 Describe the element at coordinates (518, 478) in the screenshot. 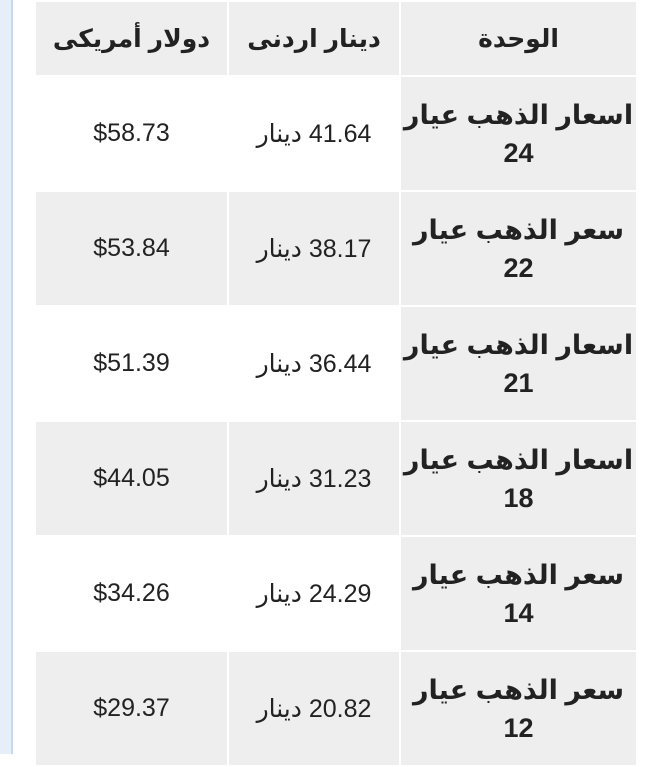

I see `unit-cell: اسعار الذهب عيار 18` at that location.